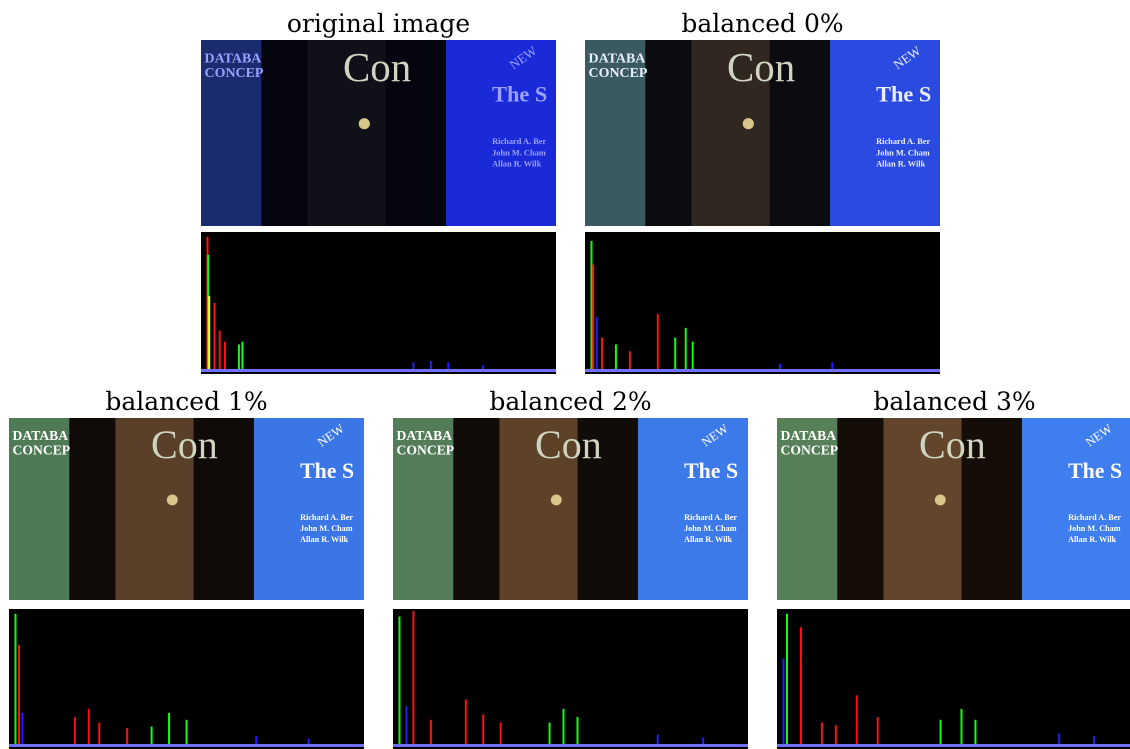 Image resolution: width=1130 pixels, height=749 pixels. Describe the element at coordinates (378, 23) in the screenshot. I see `panel-caption: original image` at that location.